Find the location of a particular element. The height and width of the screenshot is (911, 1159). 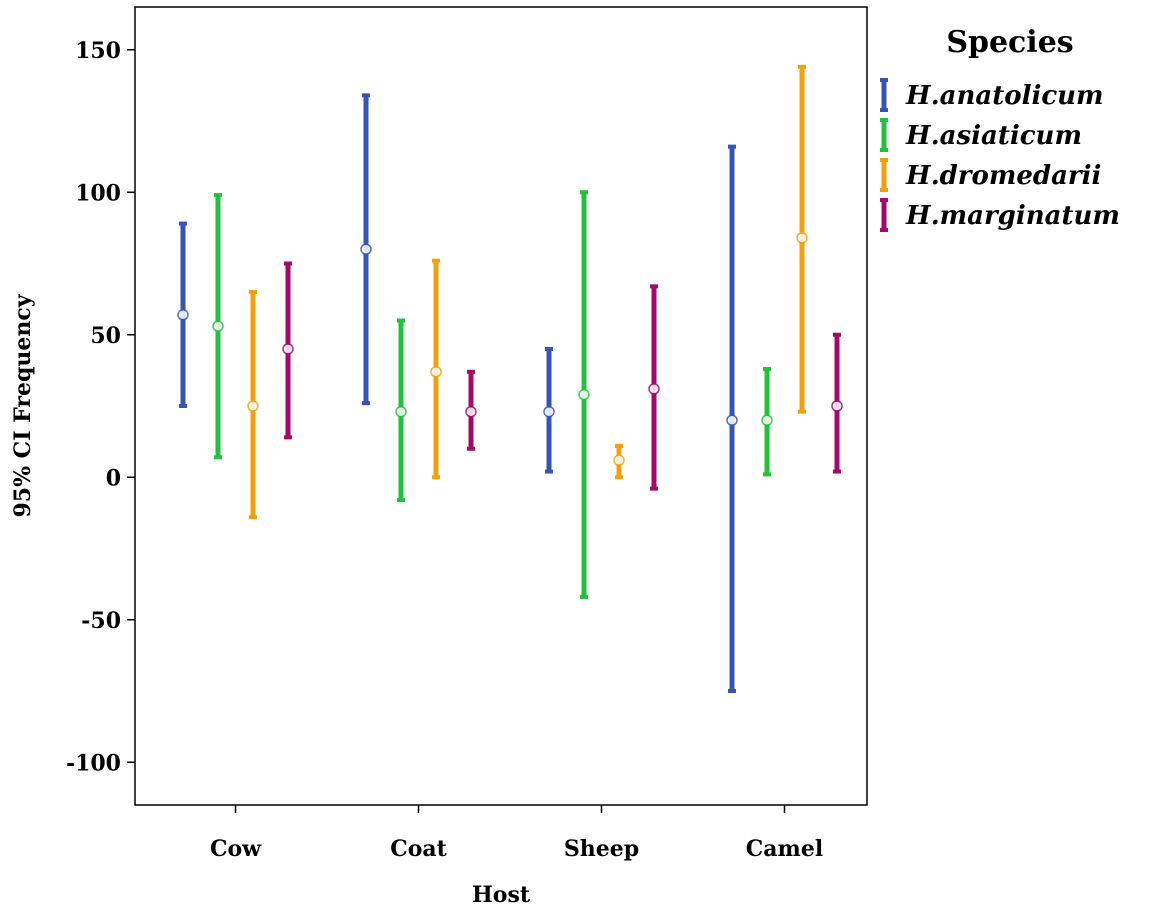

y-tick-label: -100 is located at coordinates (93, 763).